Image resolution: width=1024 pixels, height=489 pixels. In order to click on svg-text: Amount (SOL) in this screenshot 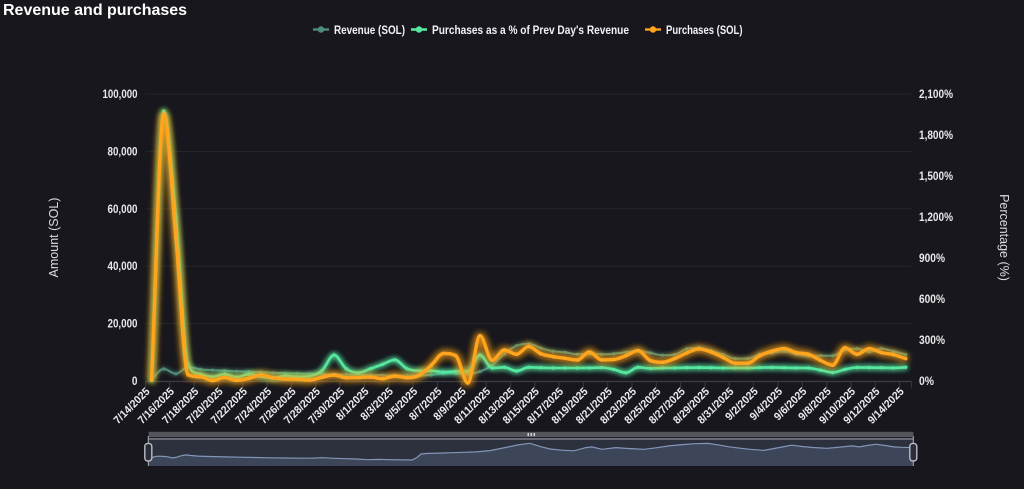, I will do `click(54, 238)`.